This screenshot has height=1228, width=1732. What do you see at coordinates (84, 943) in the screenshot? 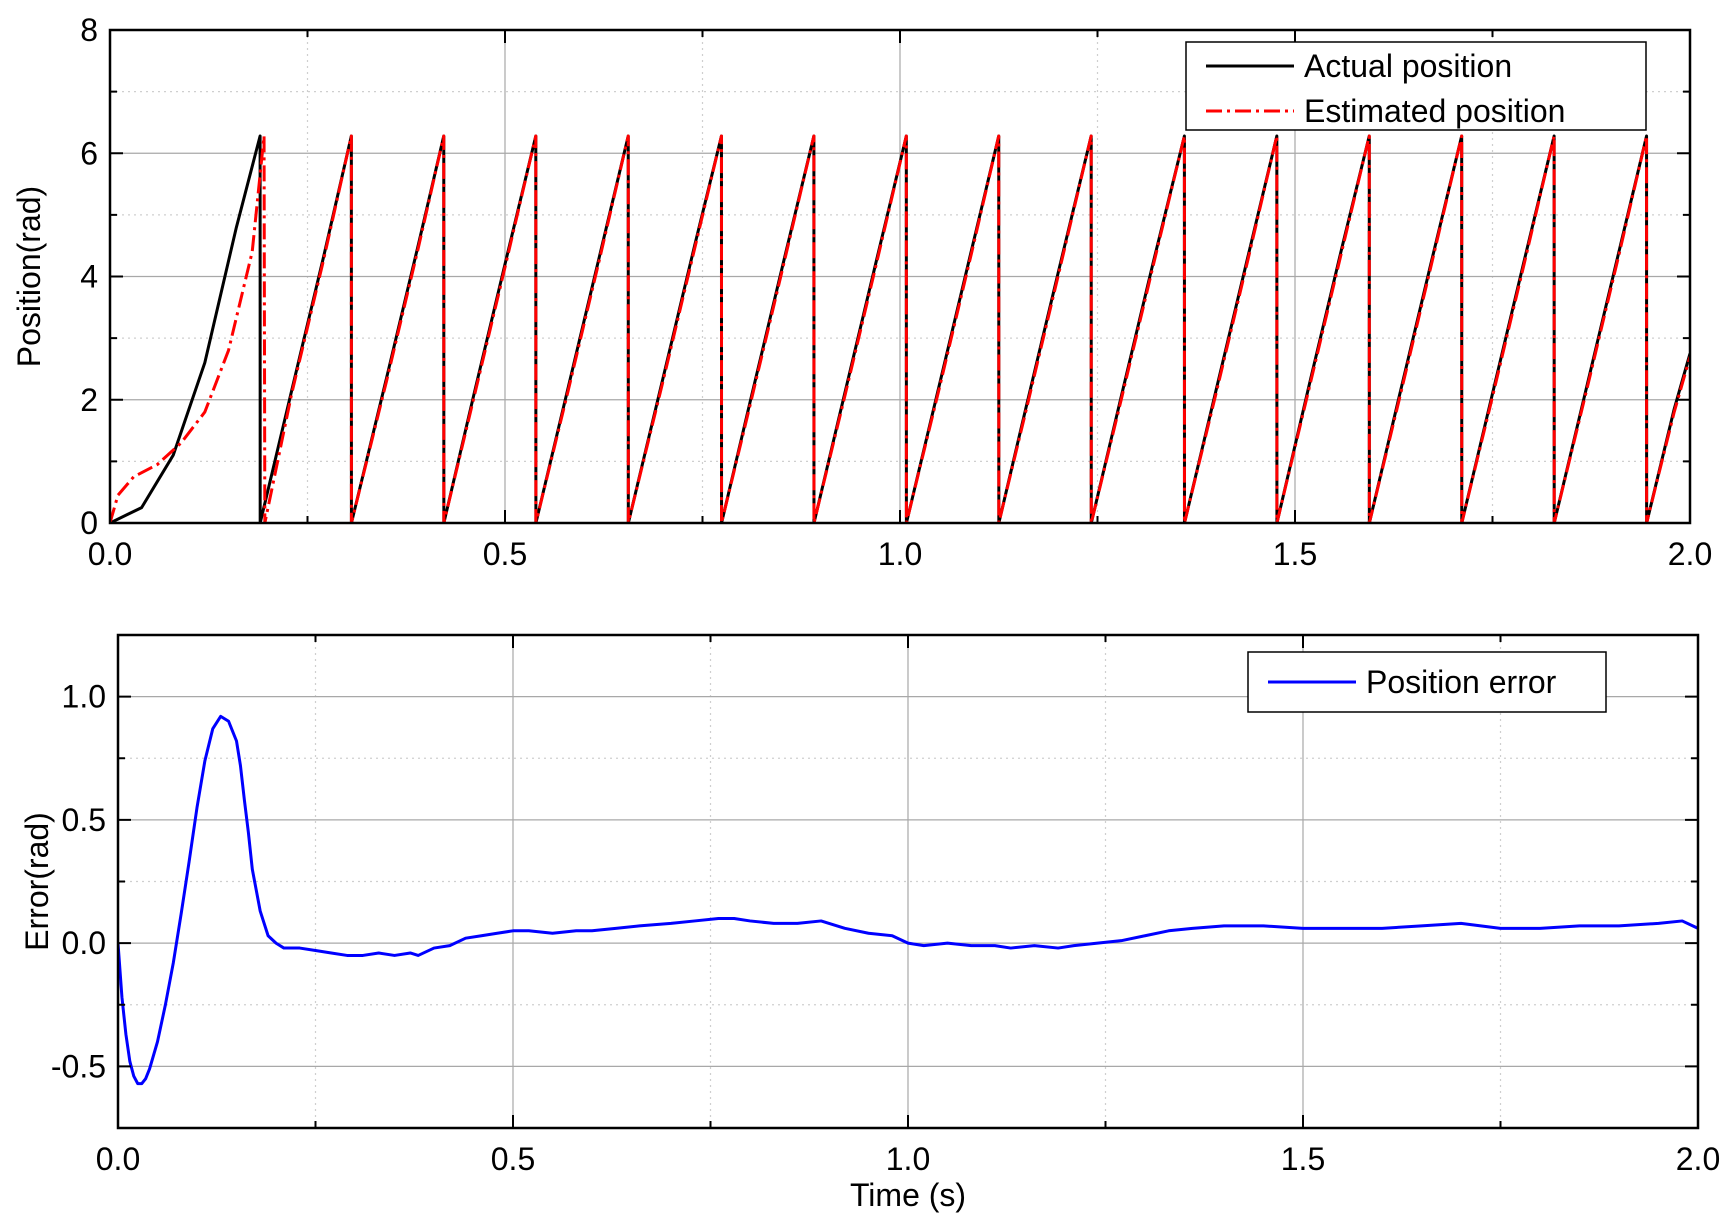
I see `y-tick-label: 0.0` at bounding box center [84, 943].